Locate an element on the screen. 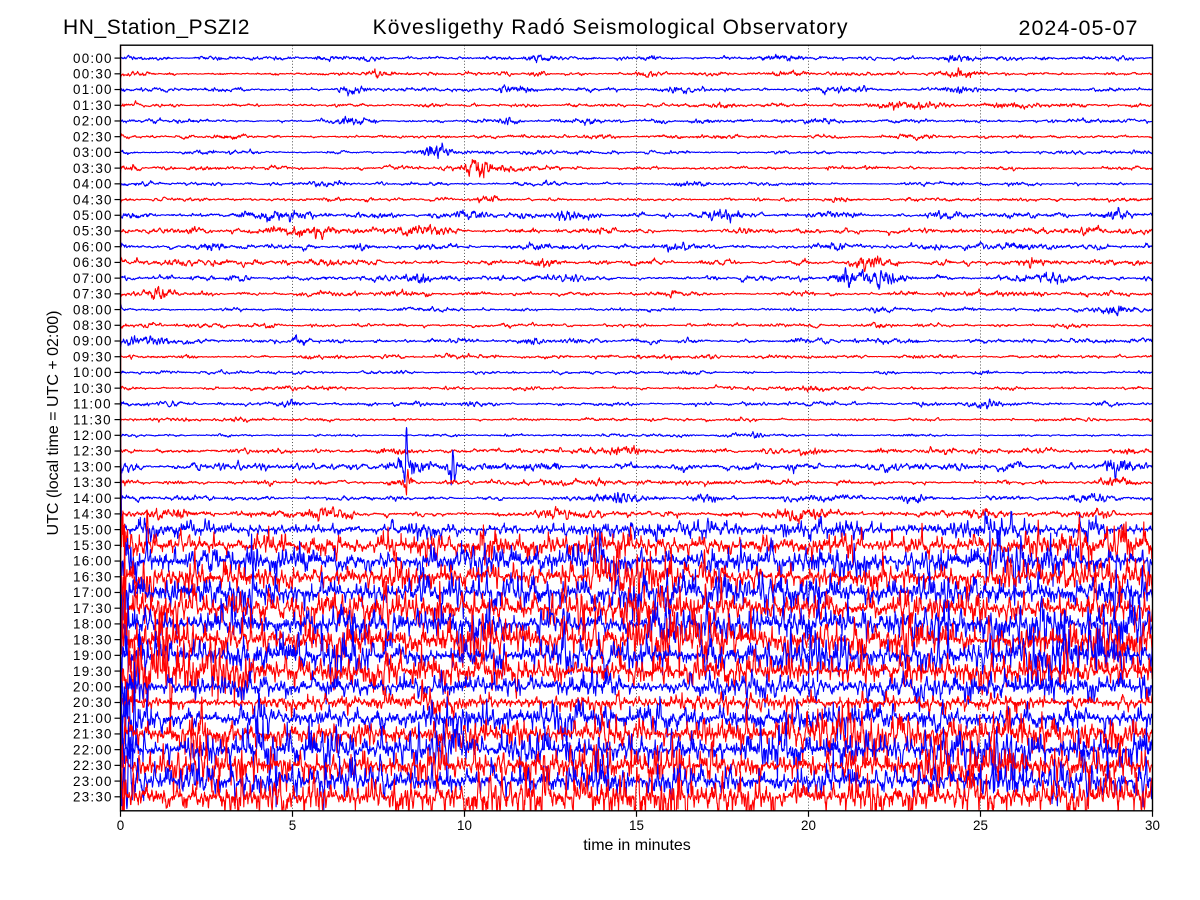 This screenshot has width=1200, height=900. svg-text: 22:30 is located at coordinates (93, 765).